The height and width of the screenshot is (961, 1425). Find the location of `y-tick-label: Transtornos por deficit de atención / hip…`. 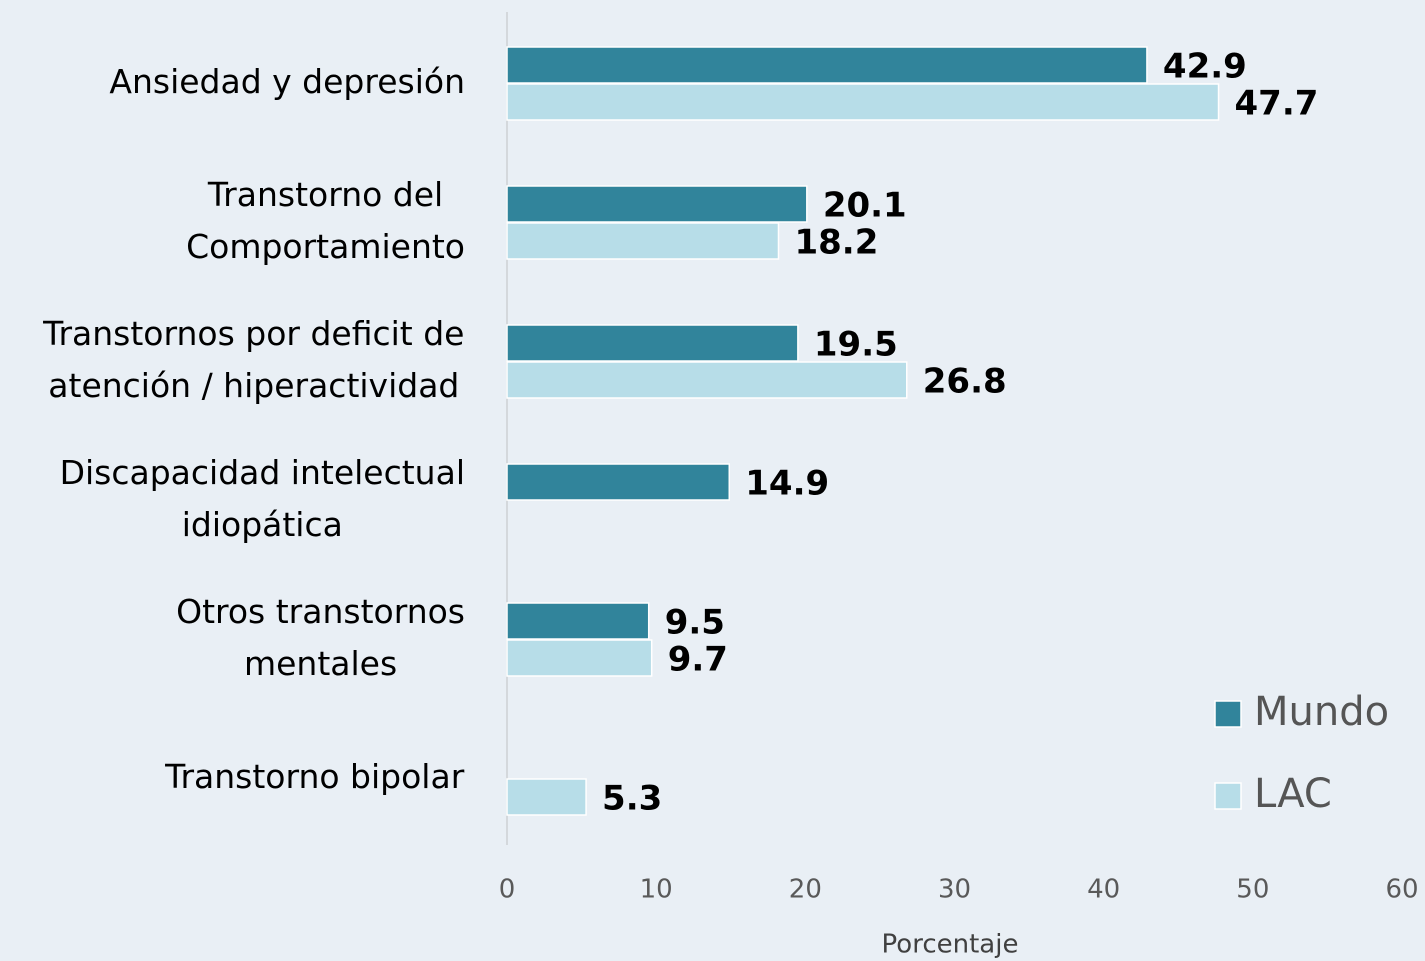

y-tick-label: Transtornos por deficit de atención / hip… is located at coordinates (253, 359).